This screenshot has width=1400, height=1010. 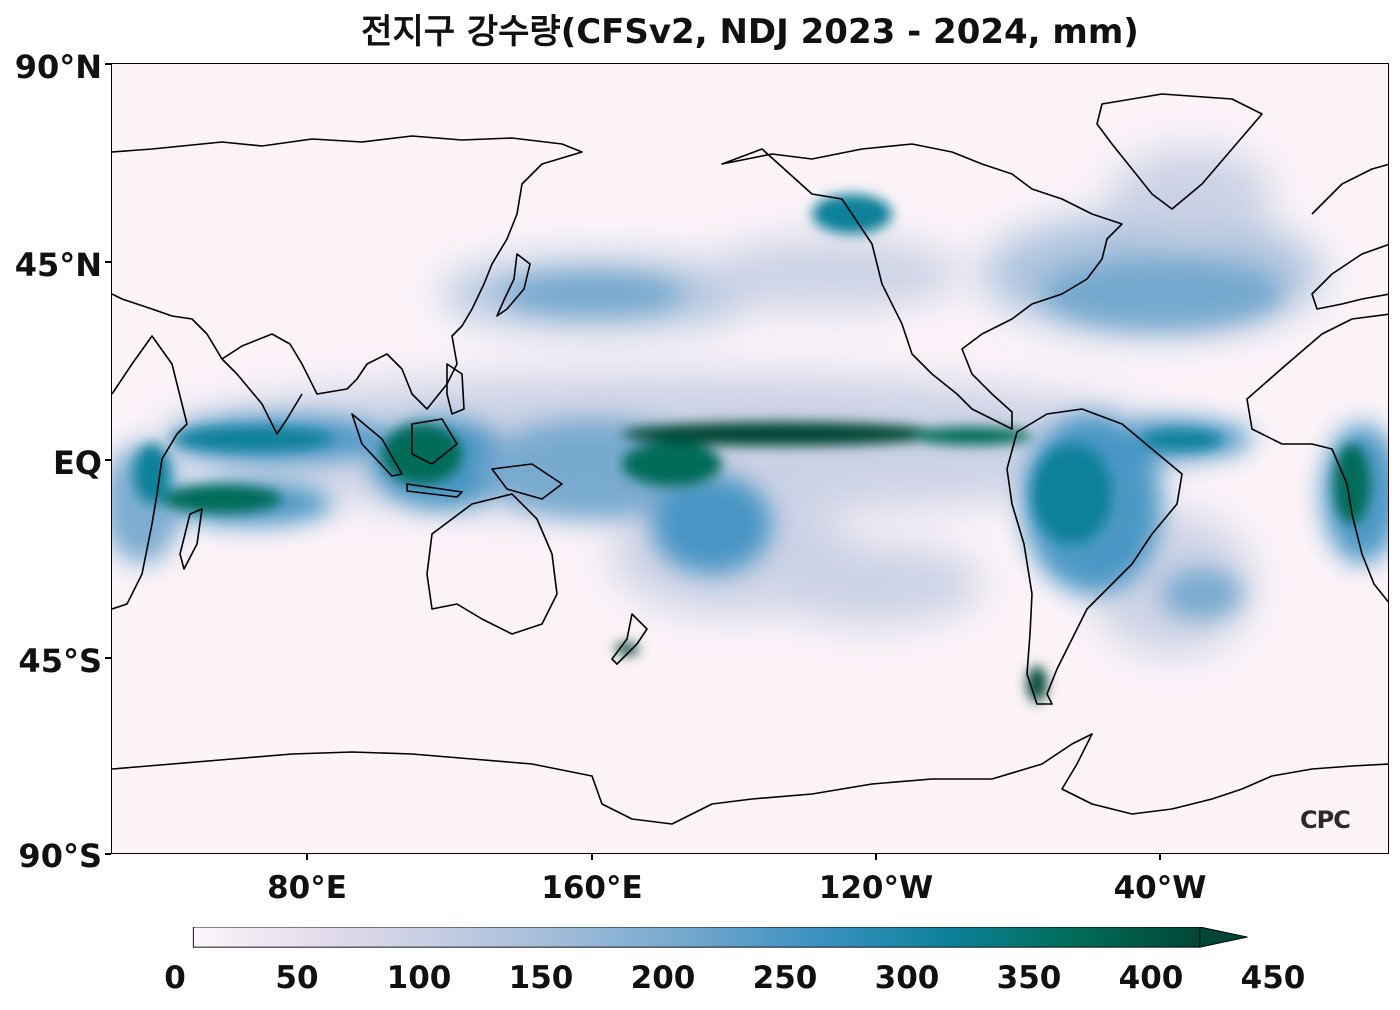 What do you see at coordinates (1273, 978) in the screenshot?
I see `colorbar-label: 450` at bounding box center [1273, 978].